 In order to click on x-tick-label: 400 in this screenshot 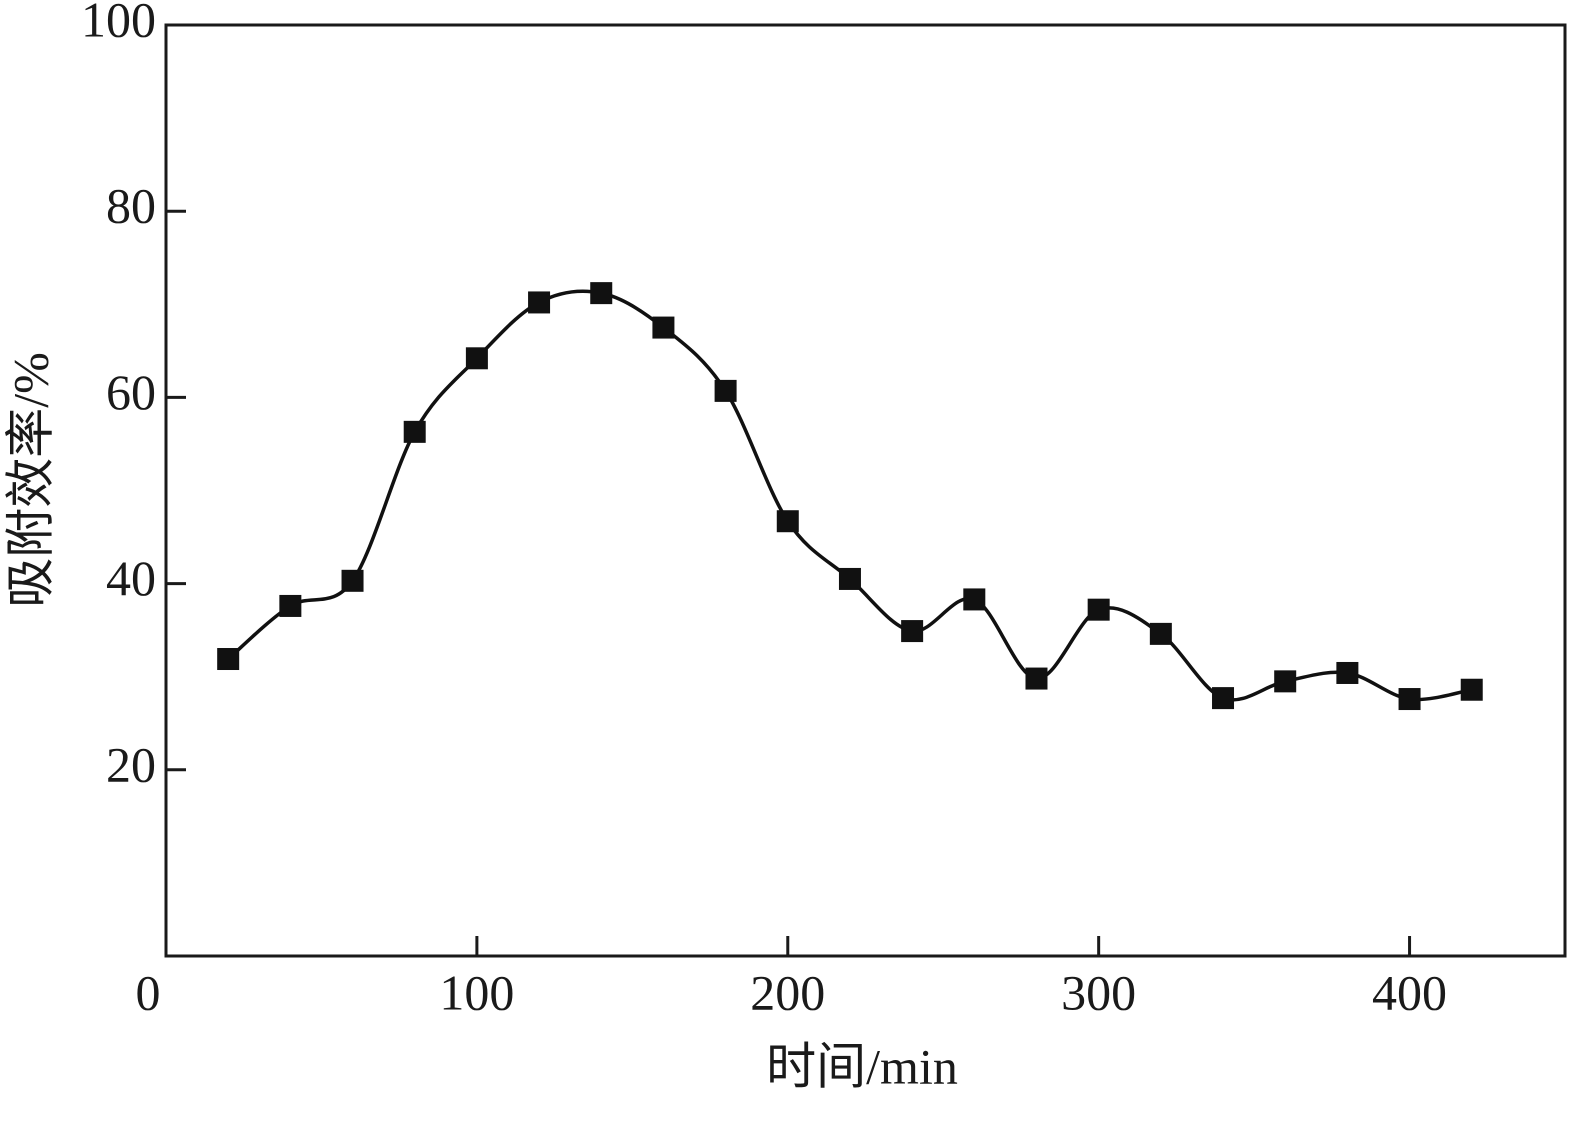, I will do `click(1409, 992)`.